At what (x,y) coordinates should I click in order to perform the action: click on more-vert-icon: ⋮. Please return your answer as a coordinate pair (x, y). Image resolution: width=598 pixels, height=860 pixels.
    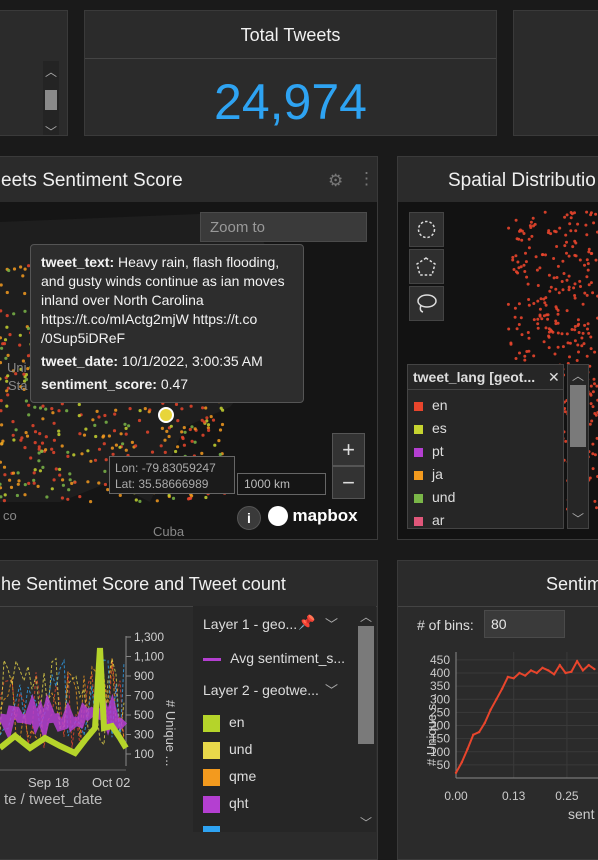
    Looking at the image, I should click on (366, 178).